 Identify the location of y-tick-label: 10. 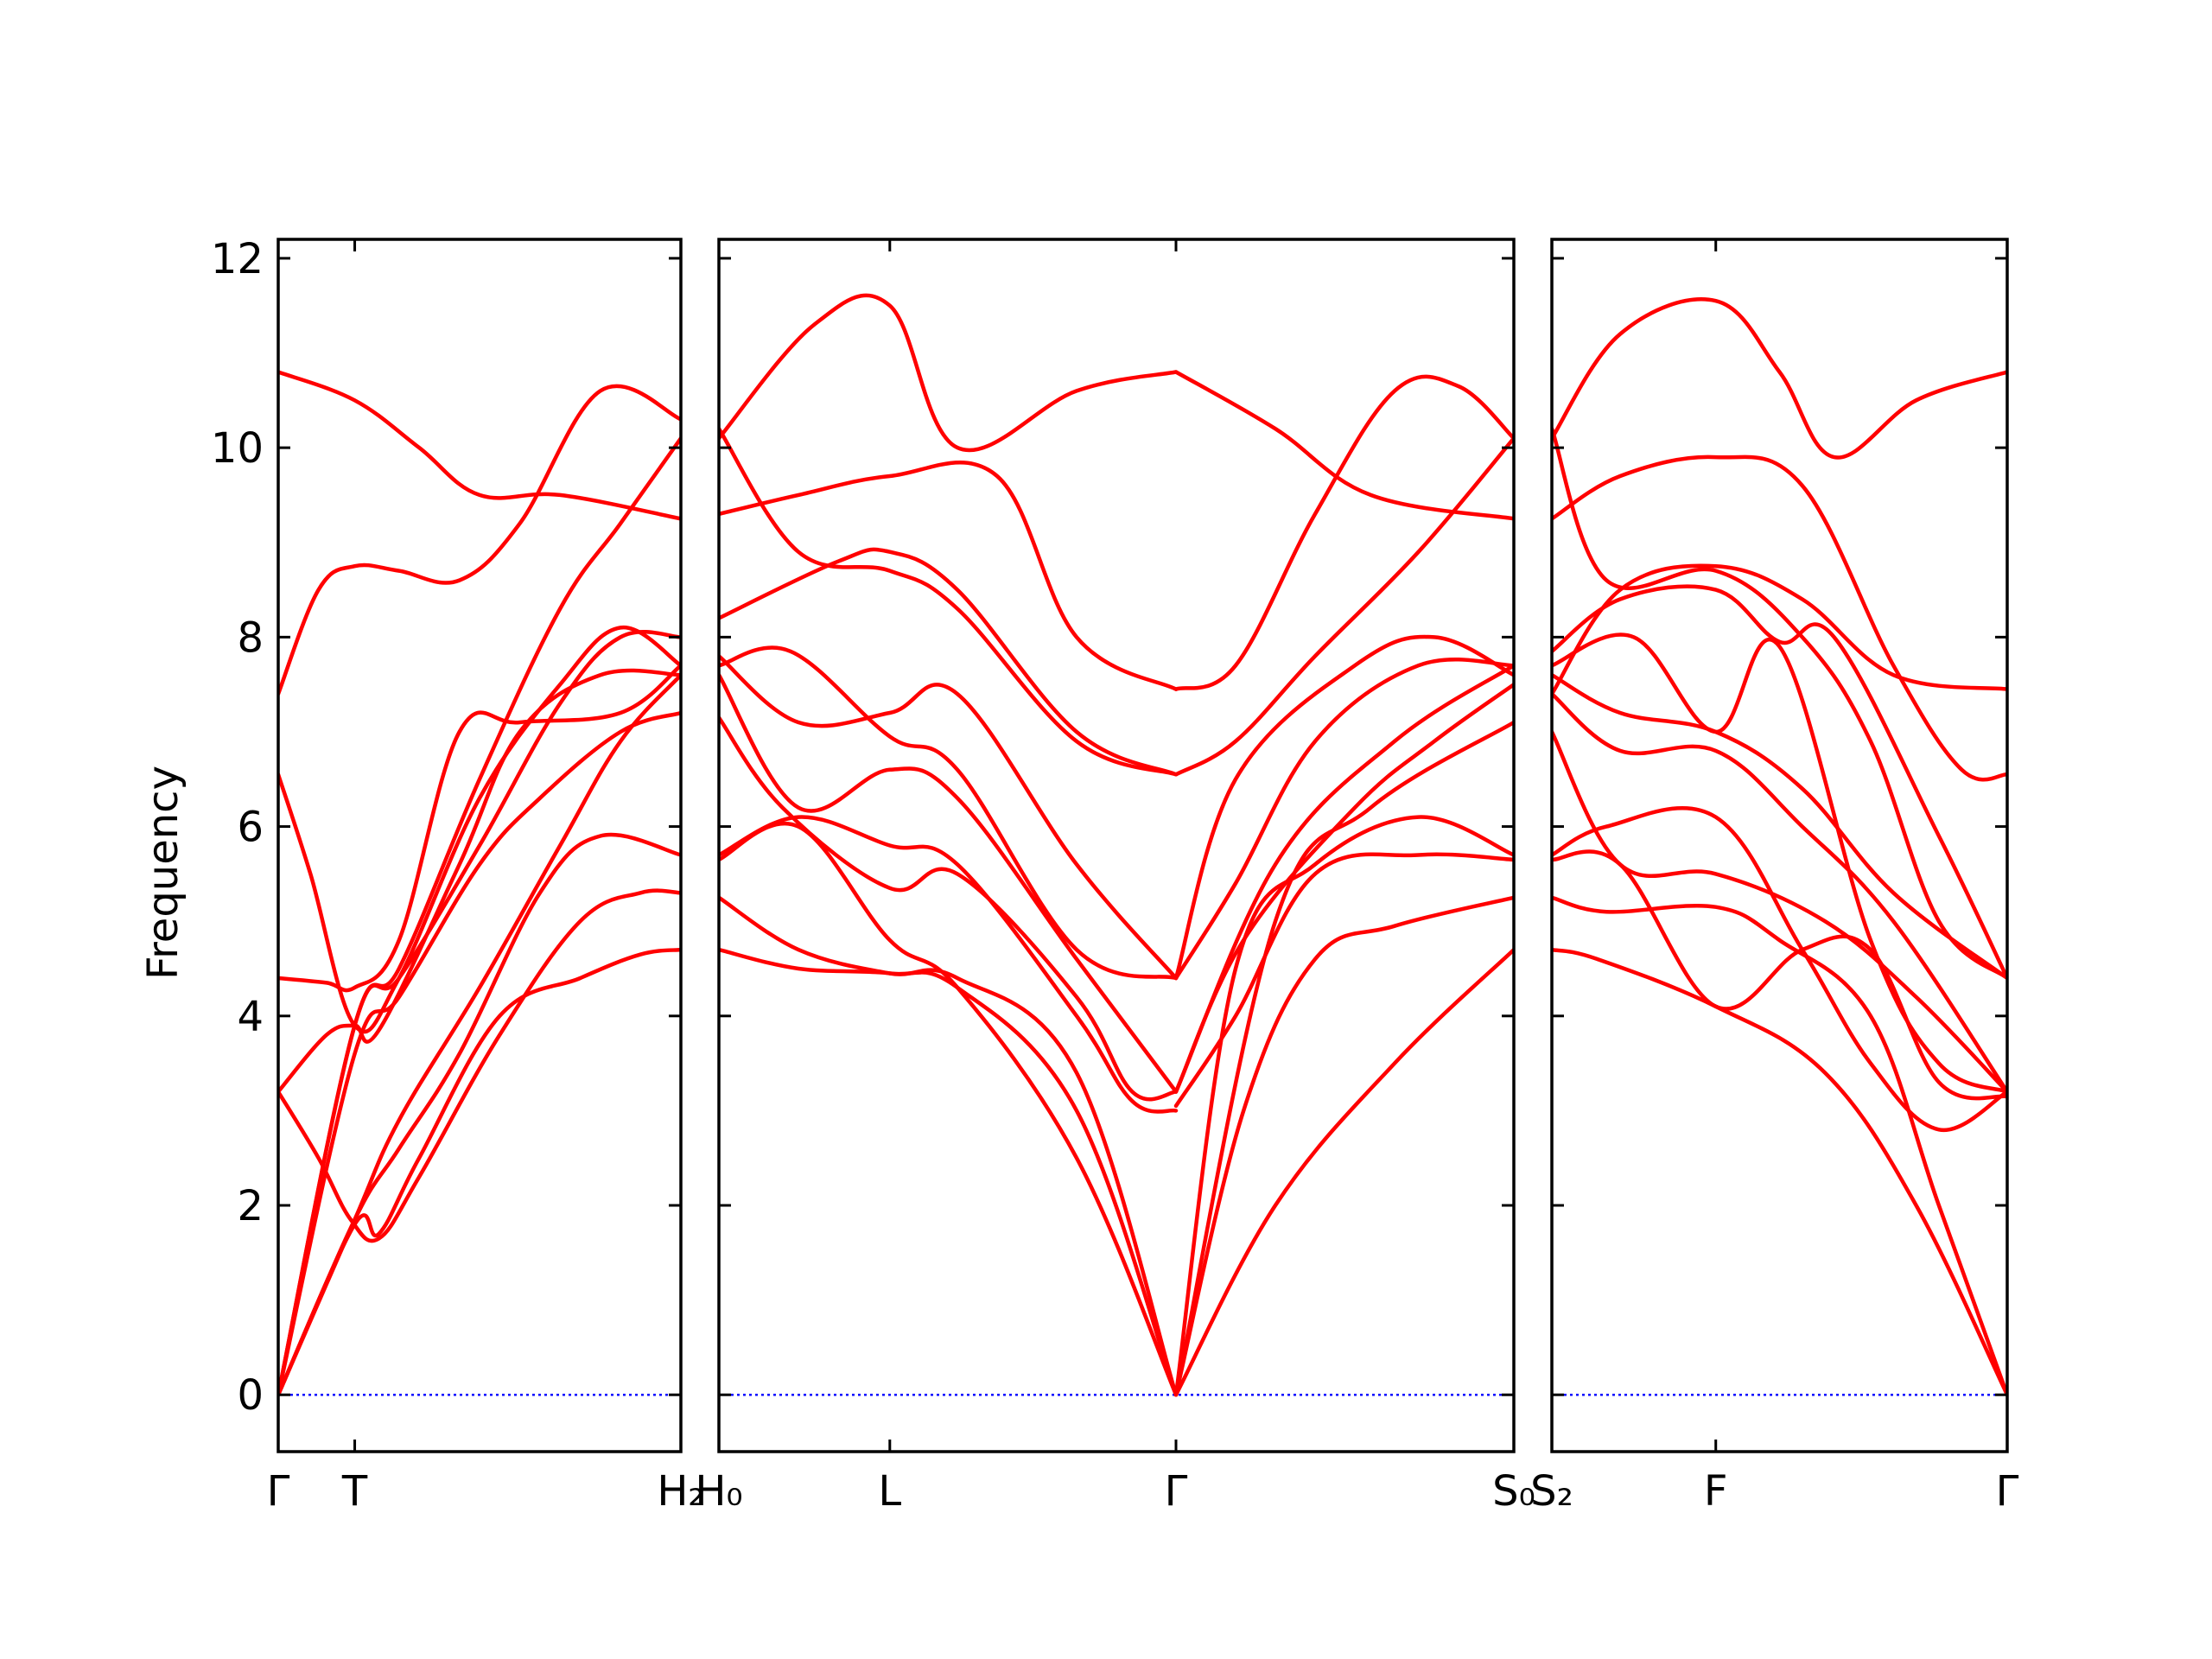
(237, 448).